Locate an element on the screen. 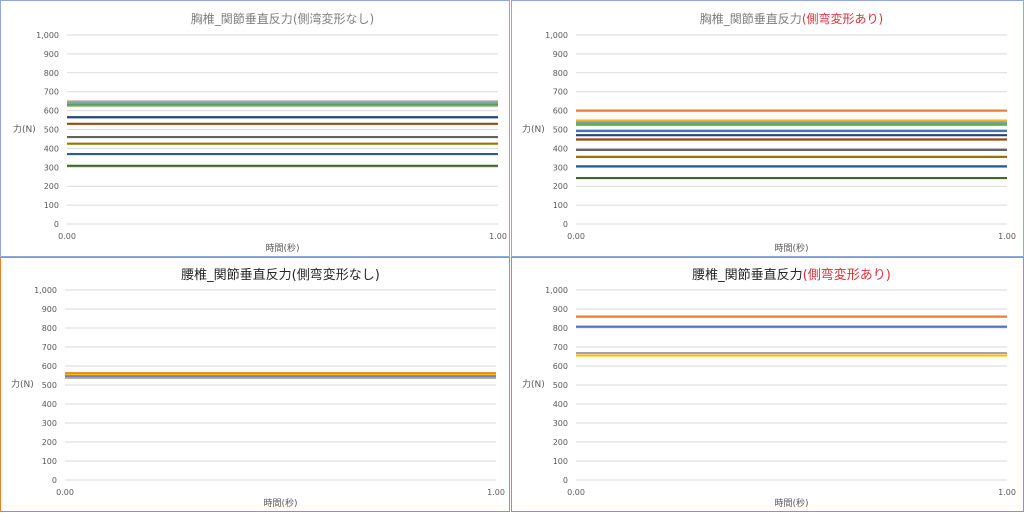 The image size is (1024, 513). chart-title: 胸椎_関節垂直反力(側湾変形なし) is located at coordinates (282, 18).